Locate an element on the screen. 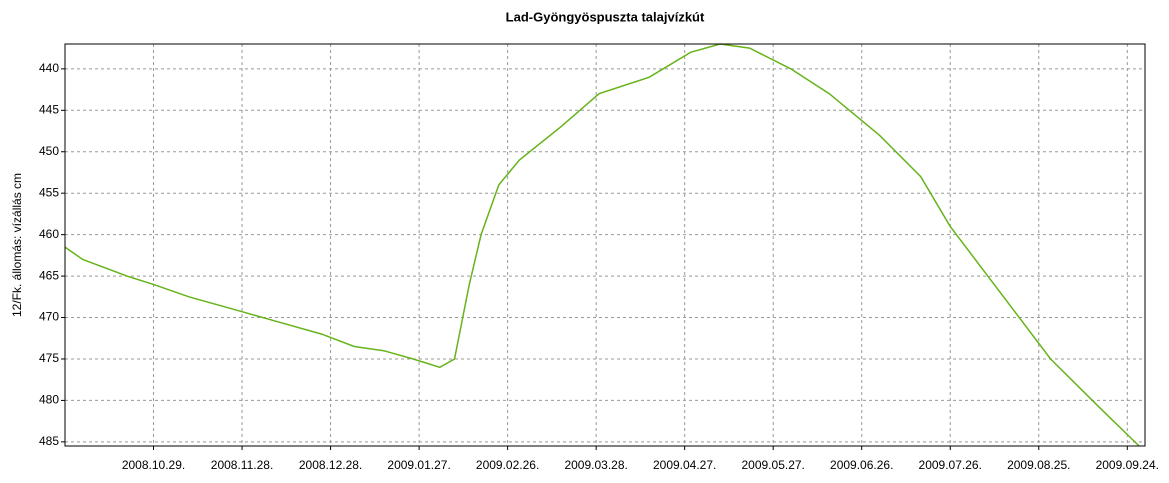 The image size is (1169, 483). x-tick-label: 2009.05.27. is located at coordinates (772, 465).